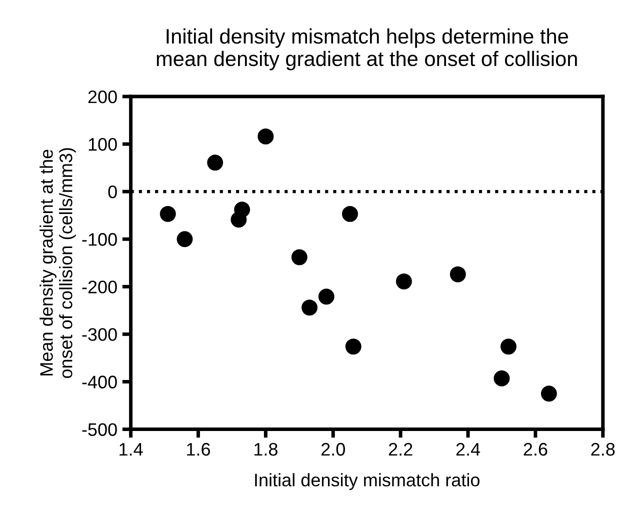 The height and width of the screenshot is (508, 638). I want to click on y-tick-label: 200, so click(102, 97).